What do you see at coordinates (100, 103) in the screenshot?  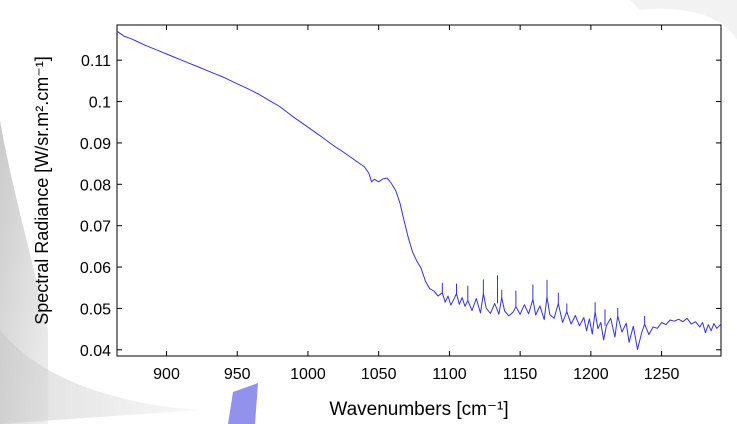 I see `y-tick-label: 0.1` at bounding box center [100, 103].